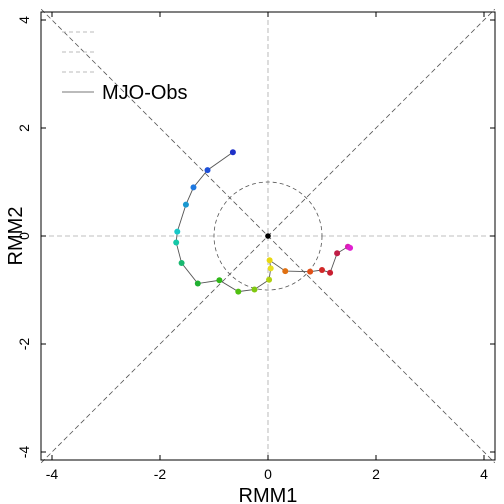  I want to click on x-tick-label: 0, so click(268, 474).